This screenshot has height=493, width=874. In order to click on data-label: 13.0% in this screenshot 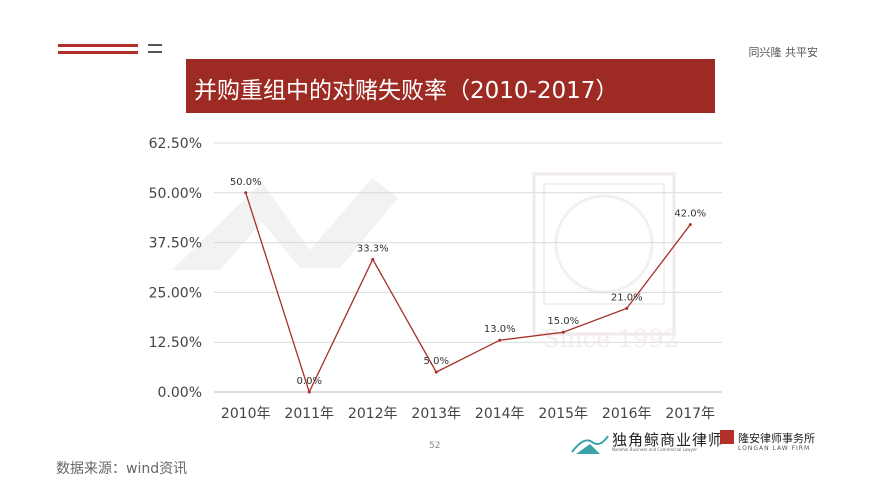, I will do `click(500, 329)`.